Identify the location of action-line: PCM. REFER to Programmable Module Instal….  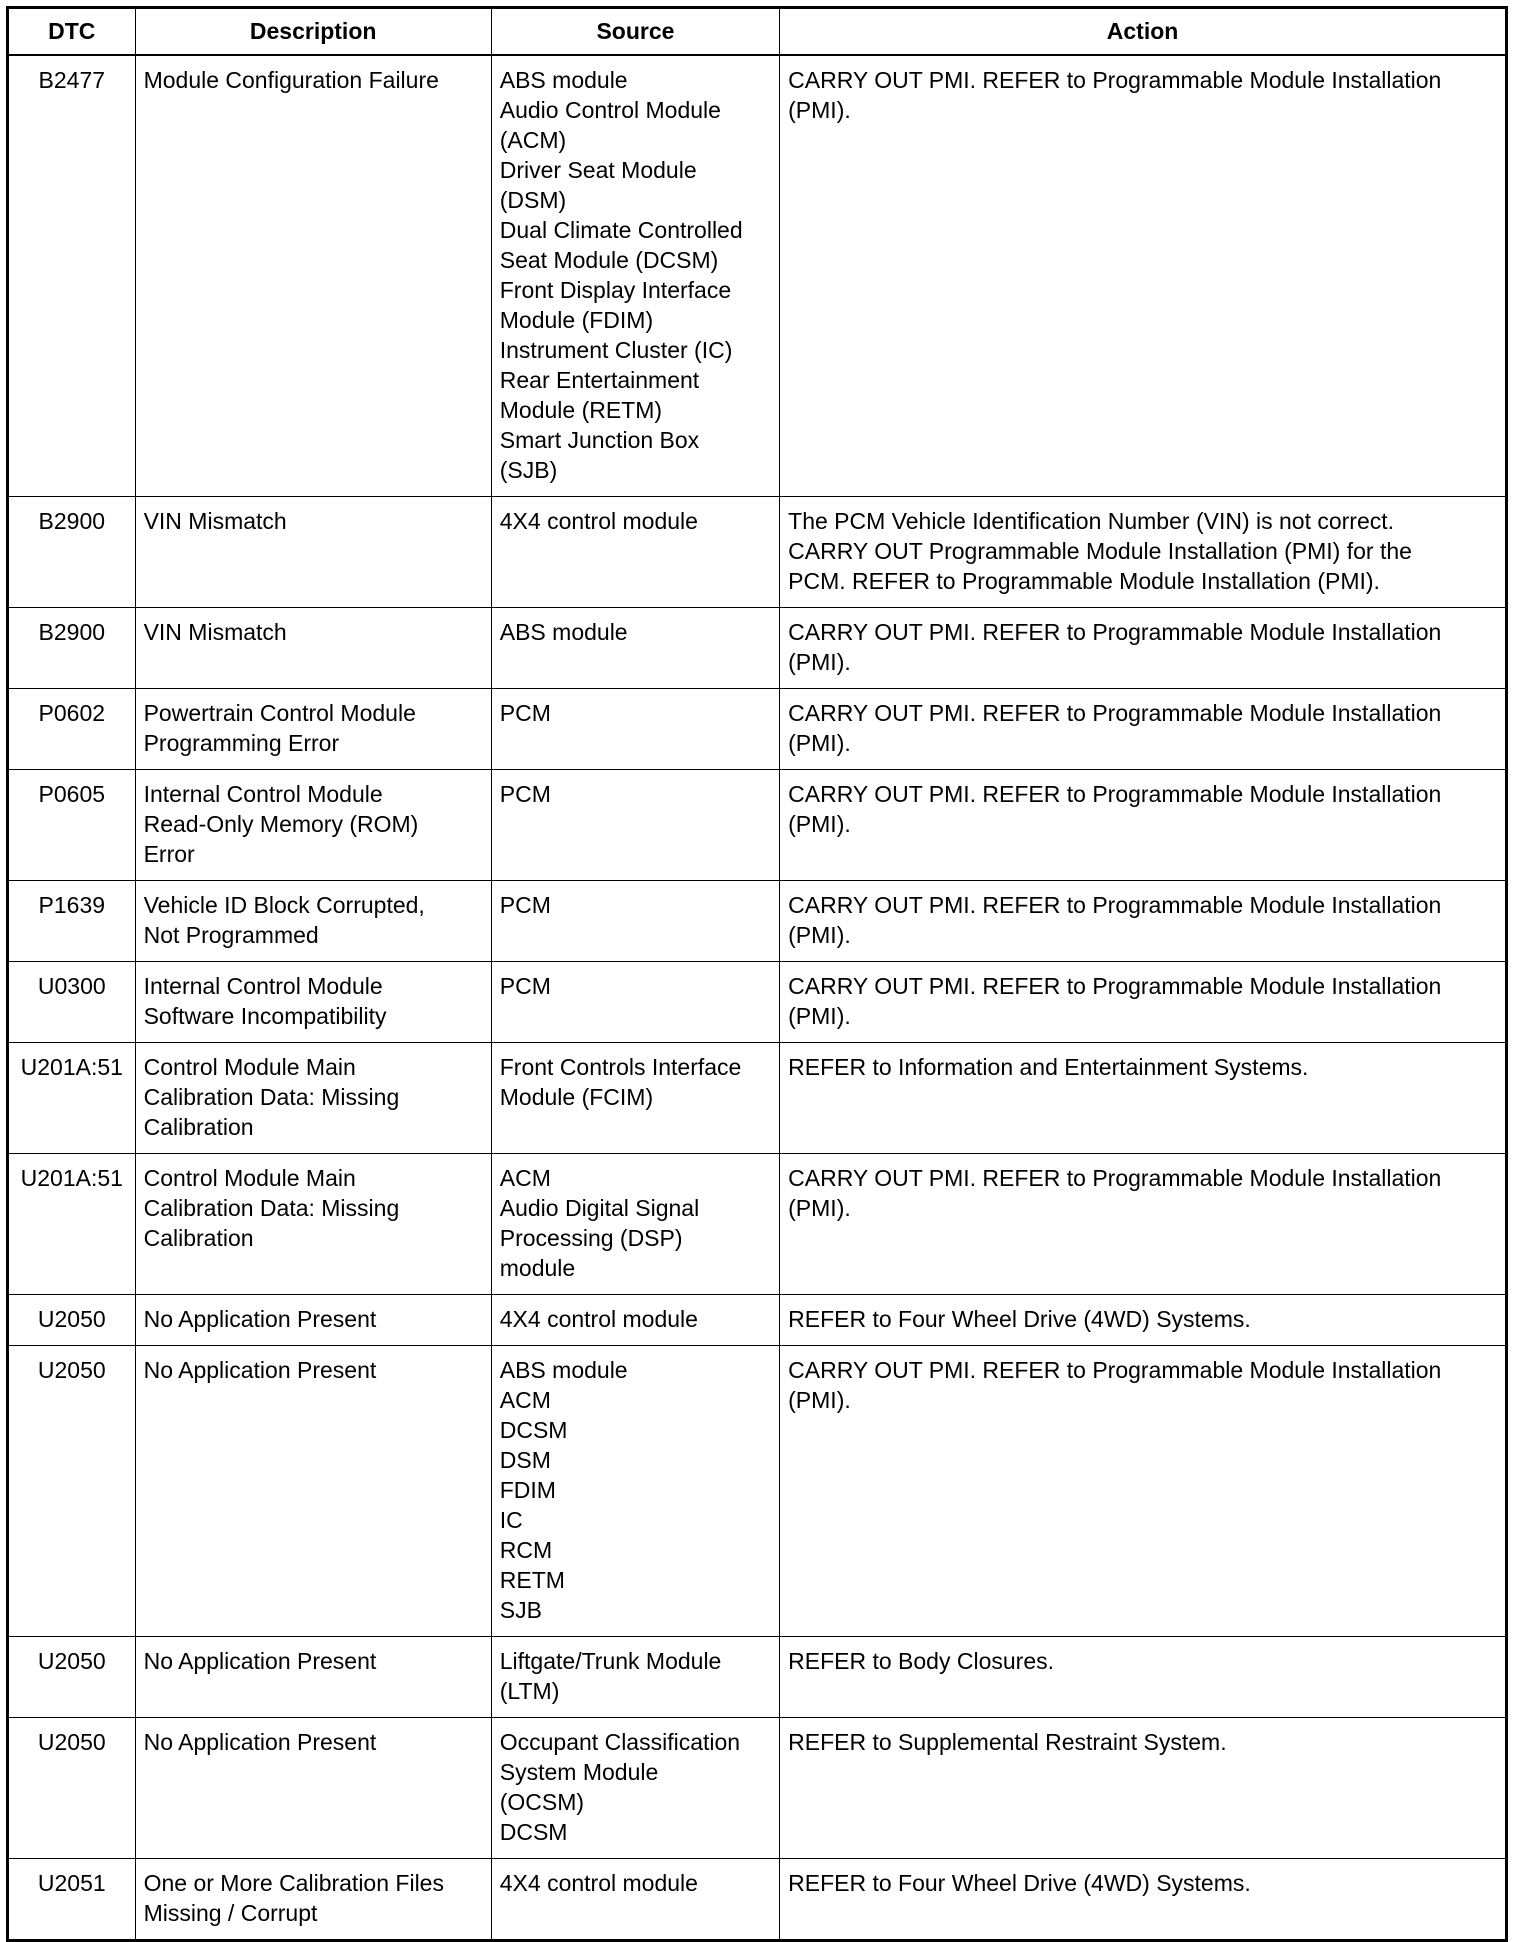
(1084, 581).